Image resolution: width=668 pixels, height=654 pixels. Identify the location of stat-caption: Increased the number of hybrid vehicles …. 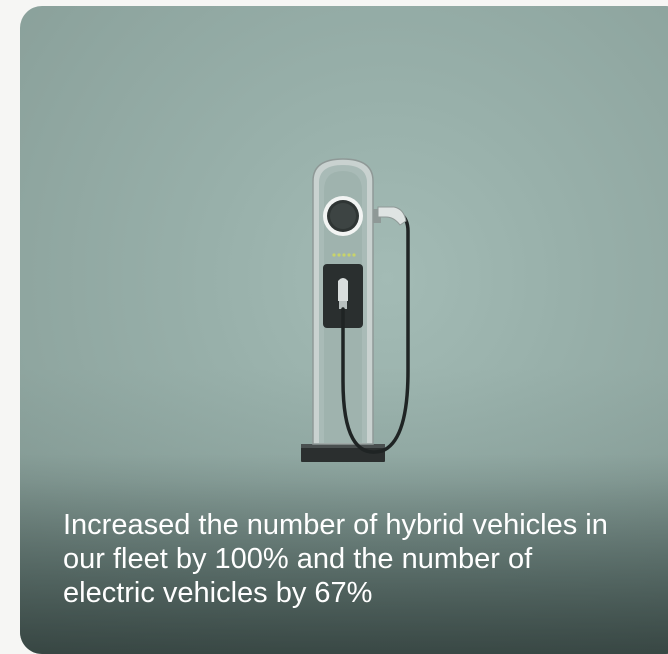
(335, 559).